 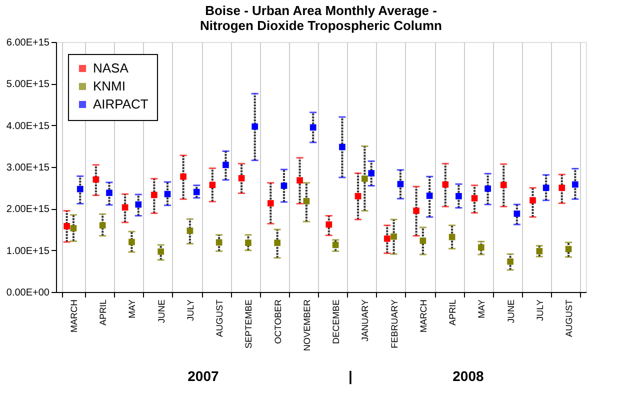 What do you see at coordinates (468, 376) in the screenshot?
I see `text: 2008` at bounding box center [468, 376].